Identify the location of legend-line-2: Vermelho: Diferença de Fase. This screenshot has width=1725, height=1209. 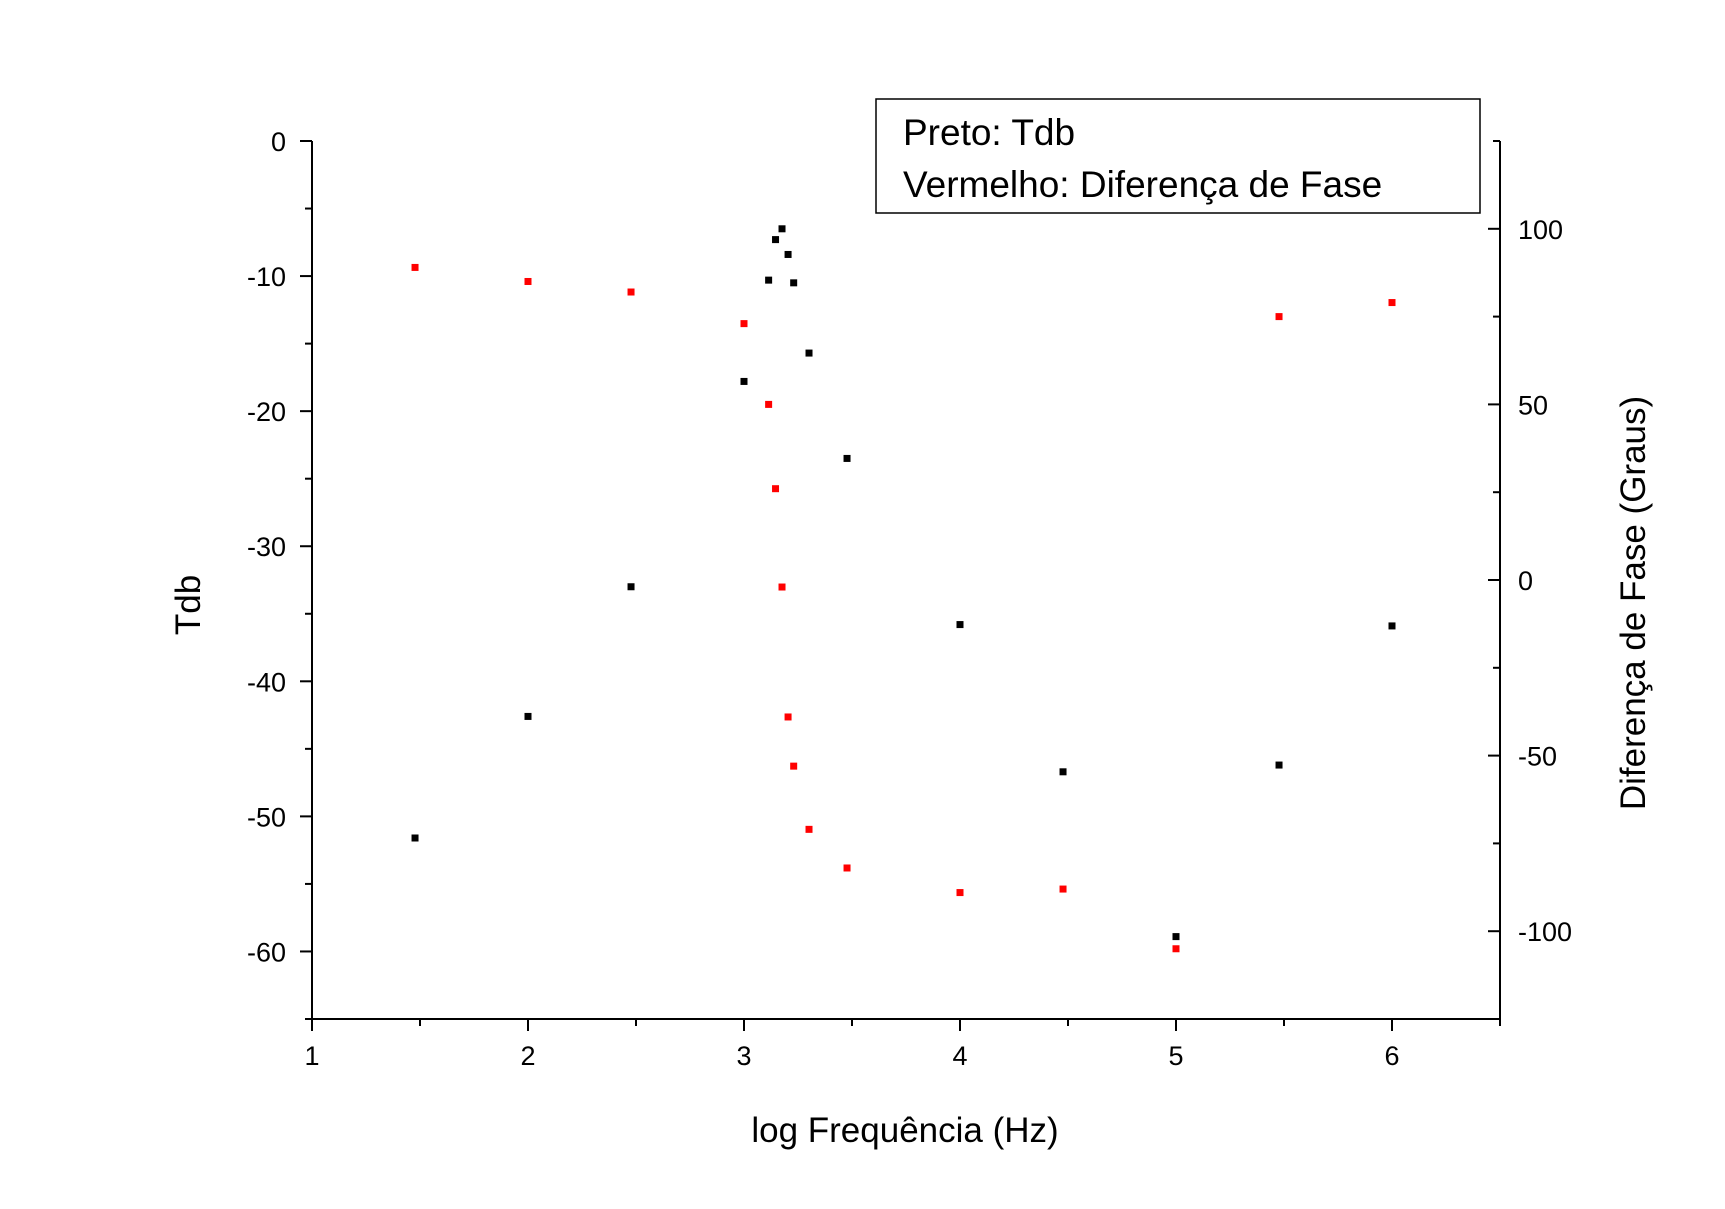
(1142, 184).